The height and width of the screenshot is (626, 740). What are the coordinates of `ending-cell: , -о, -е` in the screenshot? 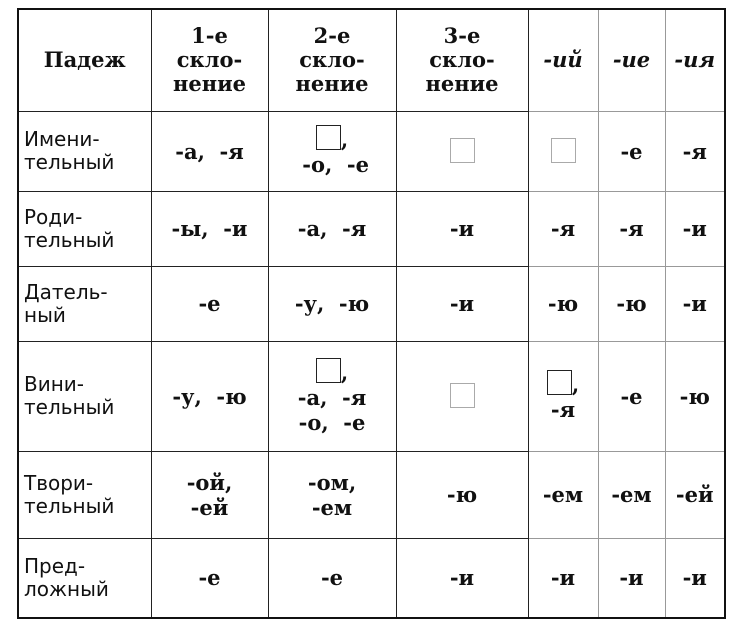 It's located at (332, 151).